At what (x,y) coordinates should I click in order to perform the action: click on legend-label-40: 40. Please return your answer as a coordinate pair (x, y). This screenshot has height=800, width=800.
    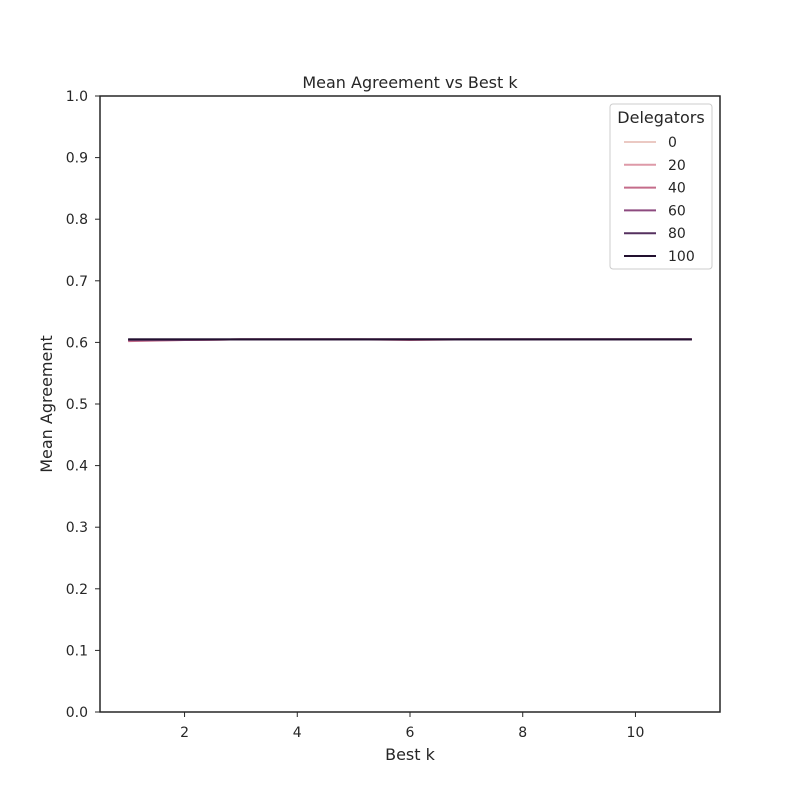
    Looking at the image, I should click on (677, 189).